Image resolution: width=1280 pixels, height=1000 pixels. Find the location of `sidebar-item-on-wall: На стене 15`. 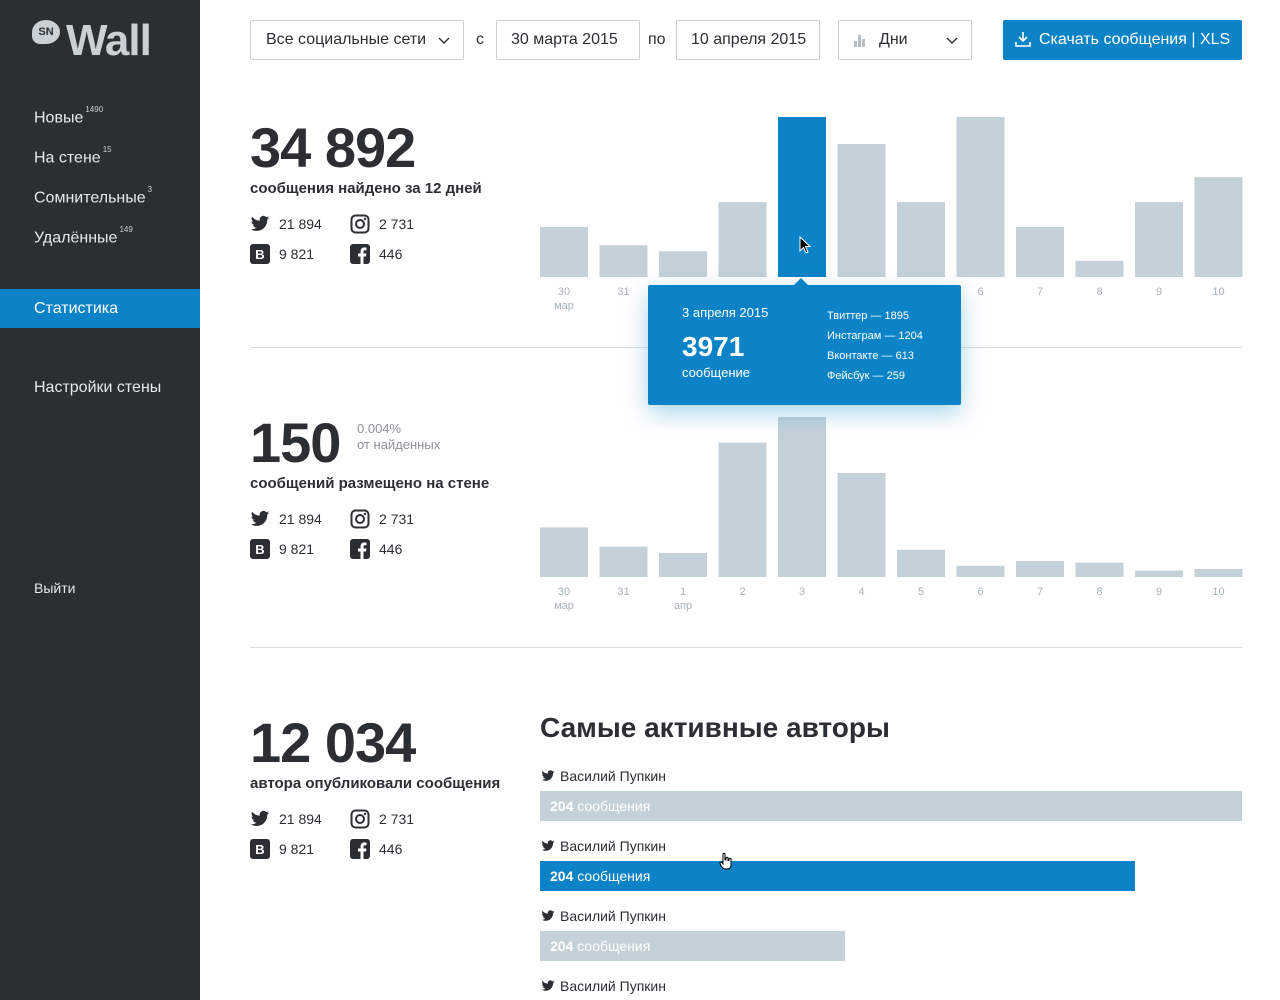

sidebar-item-on-wall: На стене 15 is located at coordinates (100, 154).